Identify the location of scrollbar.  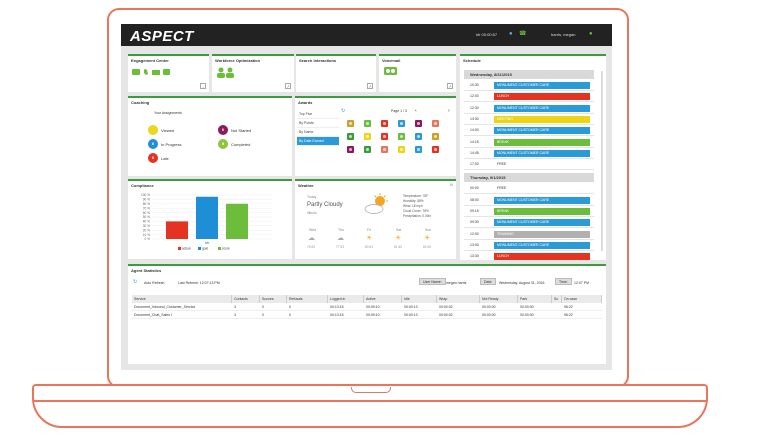
(602, 161).